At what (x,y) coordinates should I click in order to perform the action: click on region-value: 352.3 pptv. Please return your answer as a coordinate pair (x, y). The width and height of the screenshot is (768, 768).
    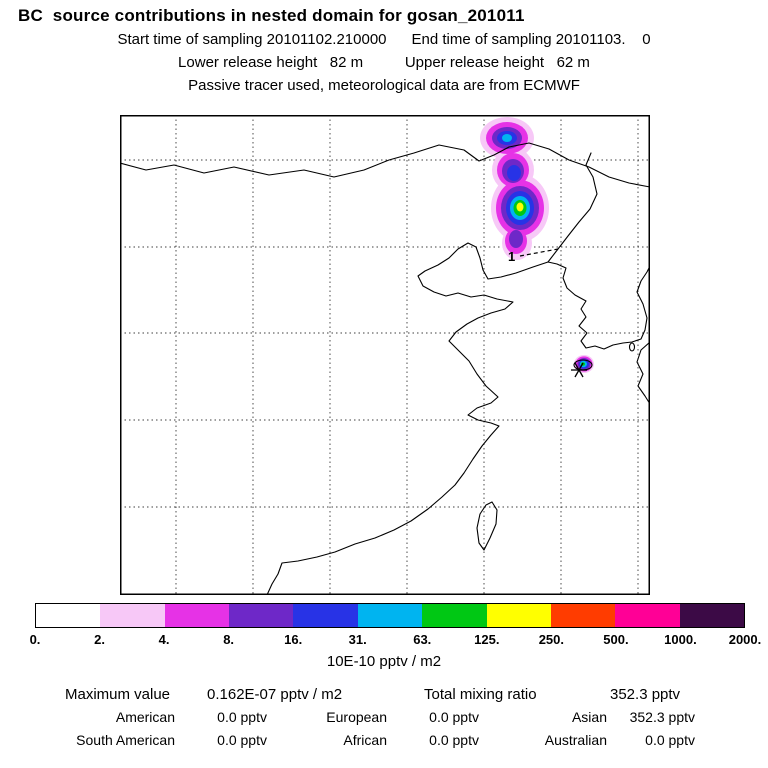
    Looking at the image, I should click on (662, 717).